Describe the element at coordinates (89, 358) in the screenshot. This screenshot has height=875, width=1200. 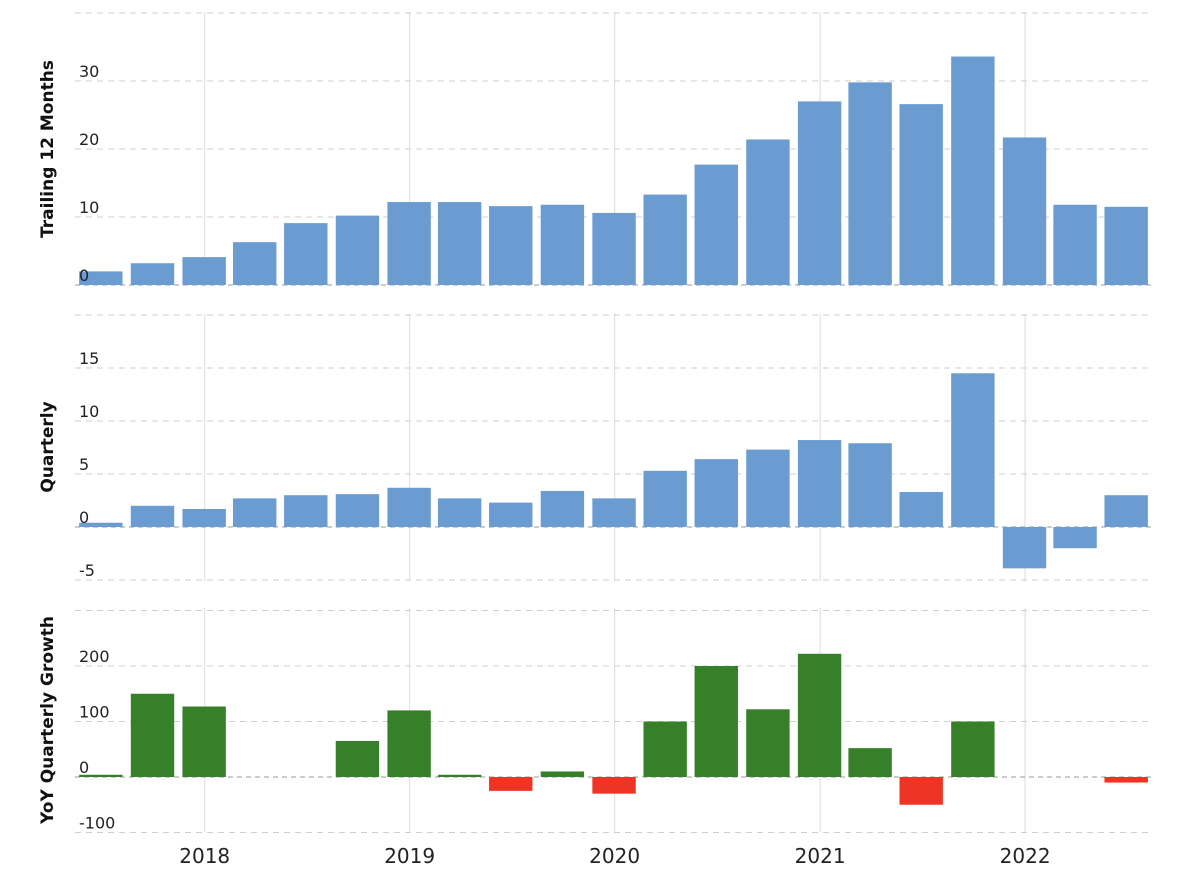
I see `y-tick-label: 15` at that location.